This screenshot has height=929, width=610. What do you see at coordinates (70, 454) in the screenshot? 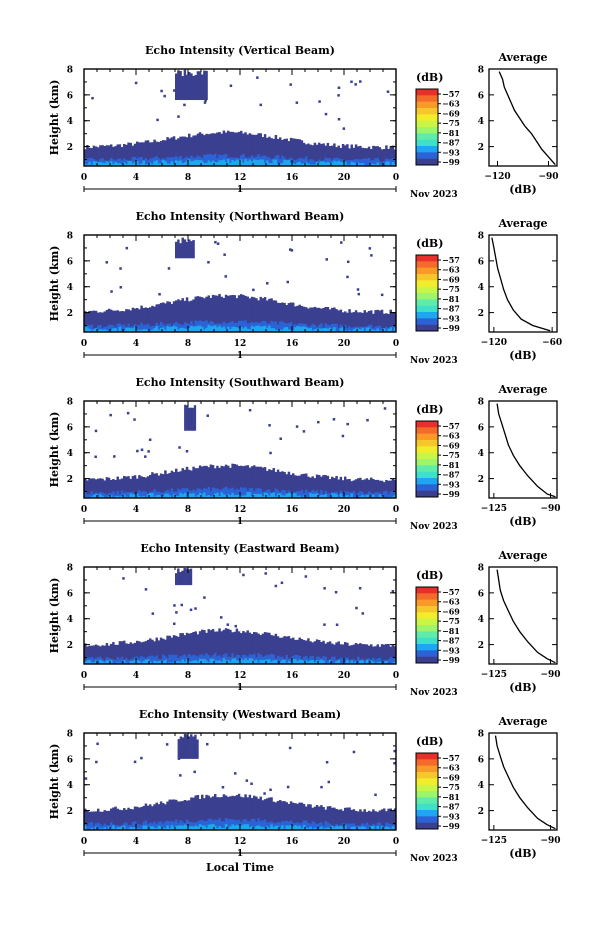
I see `y-tick-label: 4` at bounding box center [70, 454].